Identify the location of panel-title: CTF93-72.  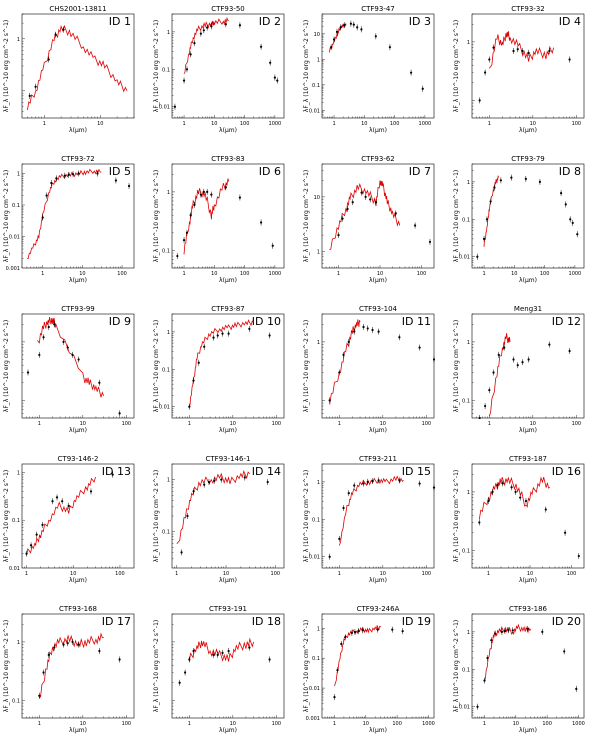
(78, 159).